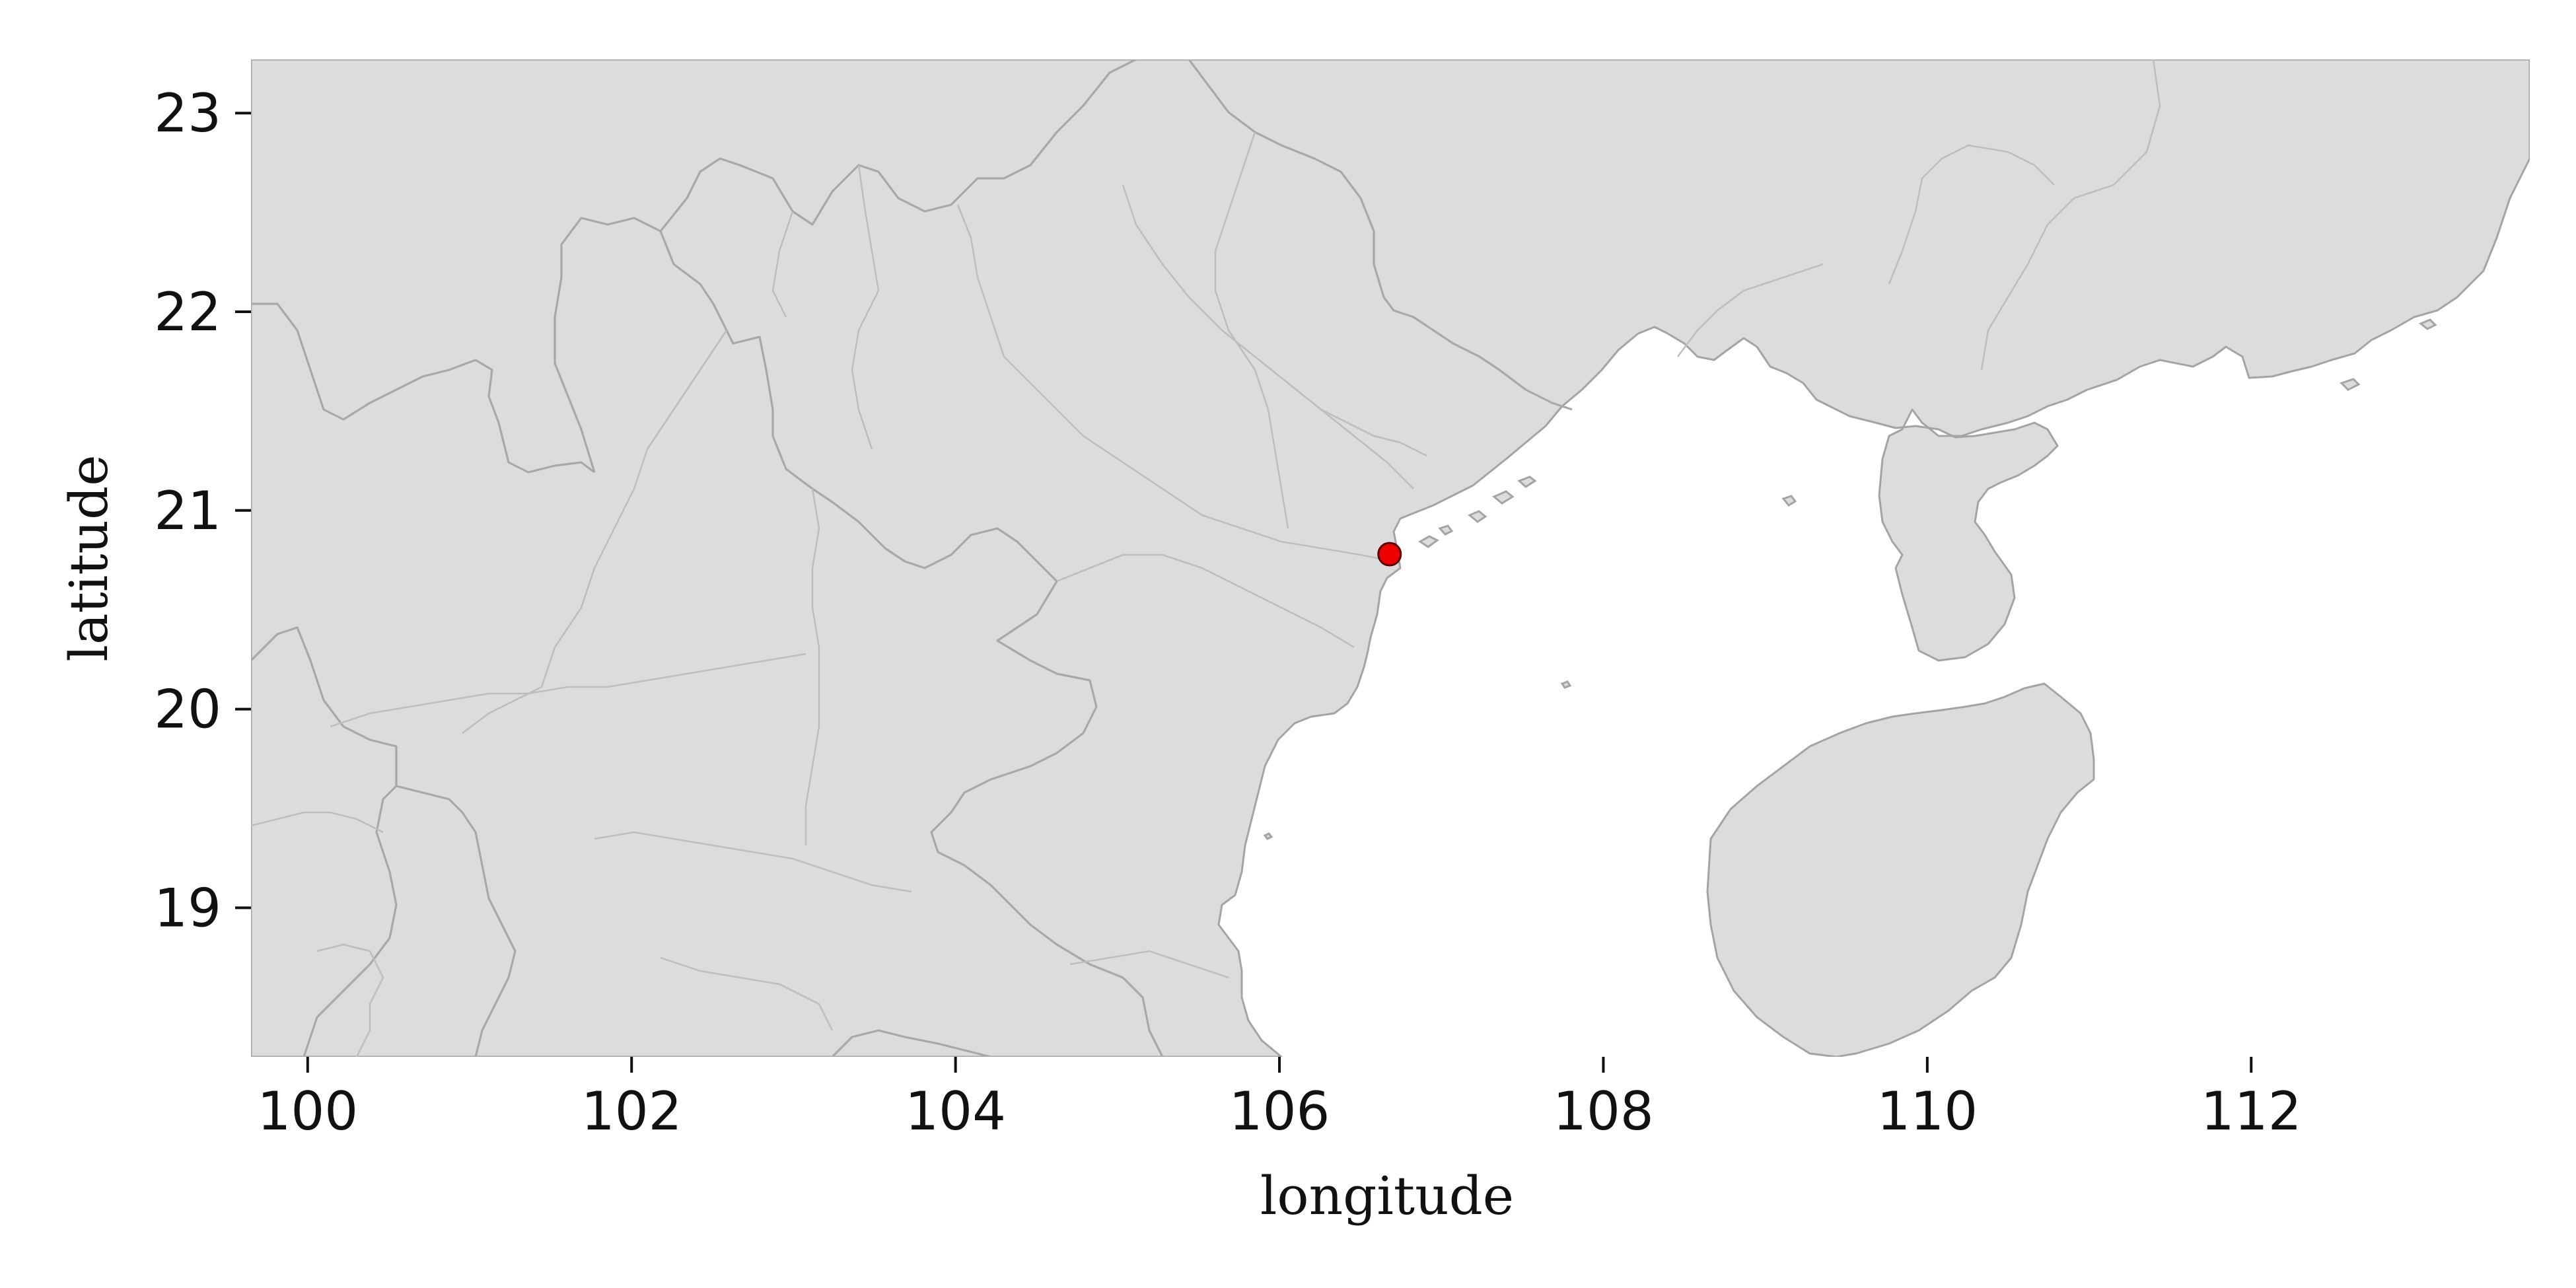 This screenshot has height=1288, width=2576. Describe the element at coordinates (187, 511) in the screenshot. I see `y-tick-label: 21` at that location.